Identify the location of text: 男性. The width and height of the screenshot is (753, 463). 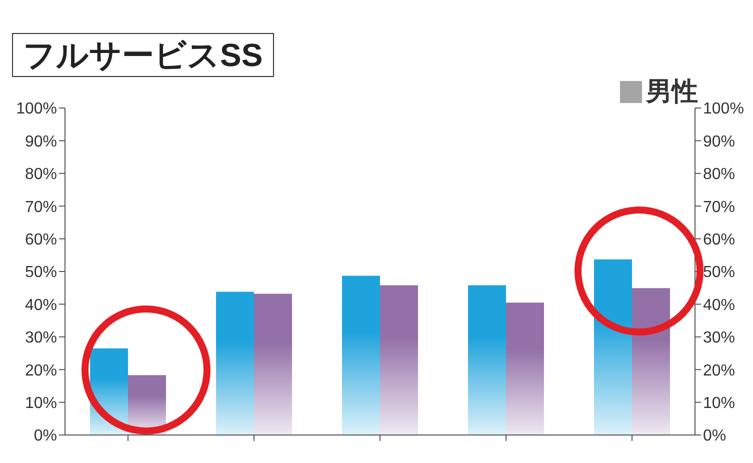
(671, 91).